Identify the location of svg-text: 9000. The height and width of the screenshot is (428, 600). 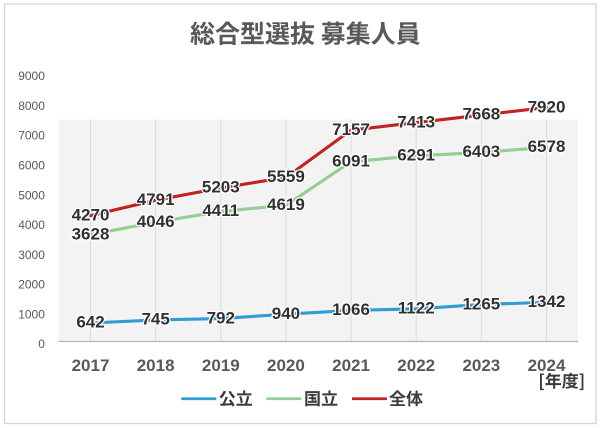
(31, 76).